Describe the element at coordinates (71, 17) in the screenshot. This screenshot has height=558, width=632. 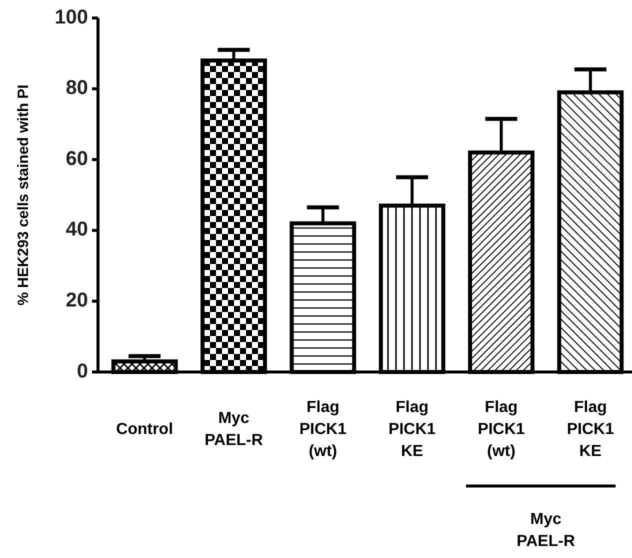
I see `y-tick-label: 100` at that location.